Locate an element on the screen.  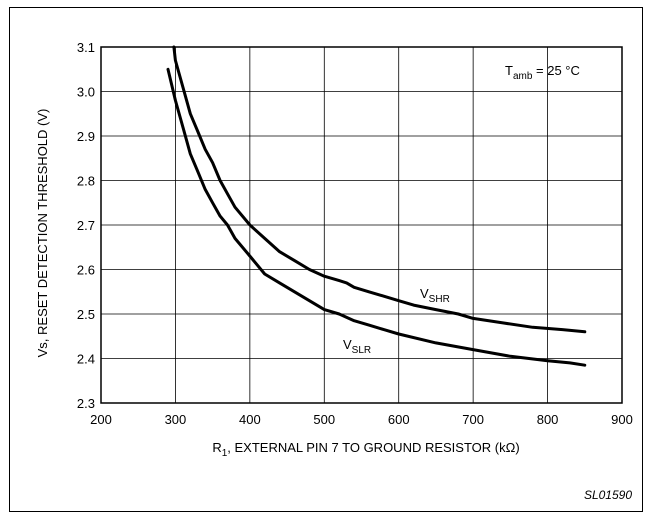
series-label-vslr: VSLR is located at coordinates (357, 346).